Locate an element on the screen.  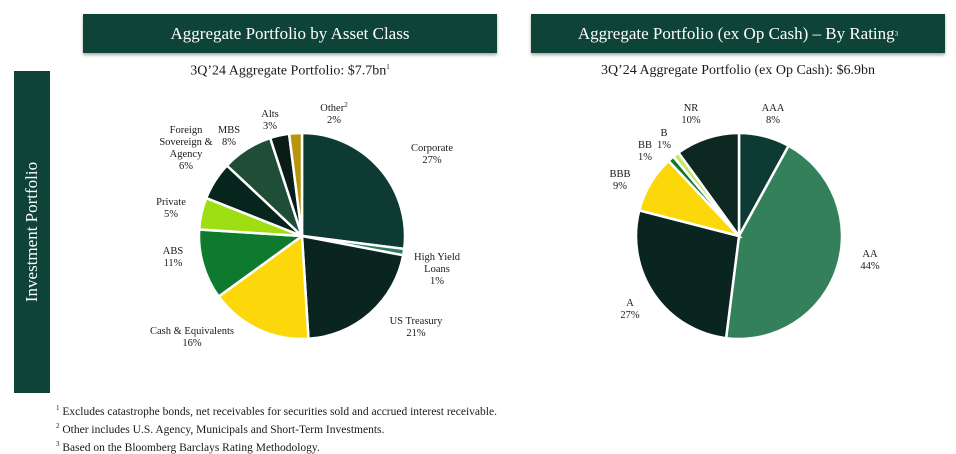
left-header-text: Aggregate Portfolio by Asset Class is located at coordinates (290, 33).